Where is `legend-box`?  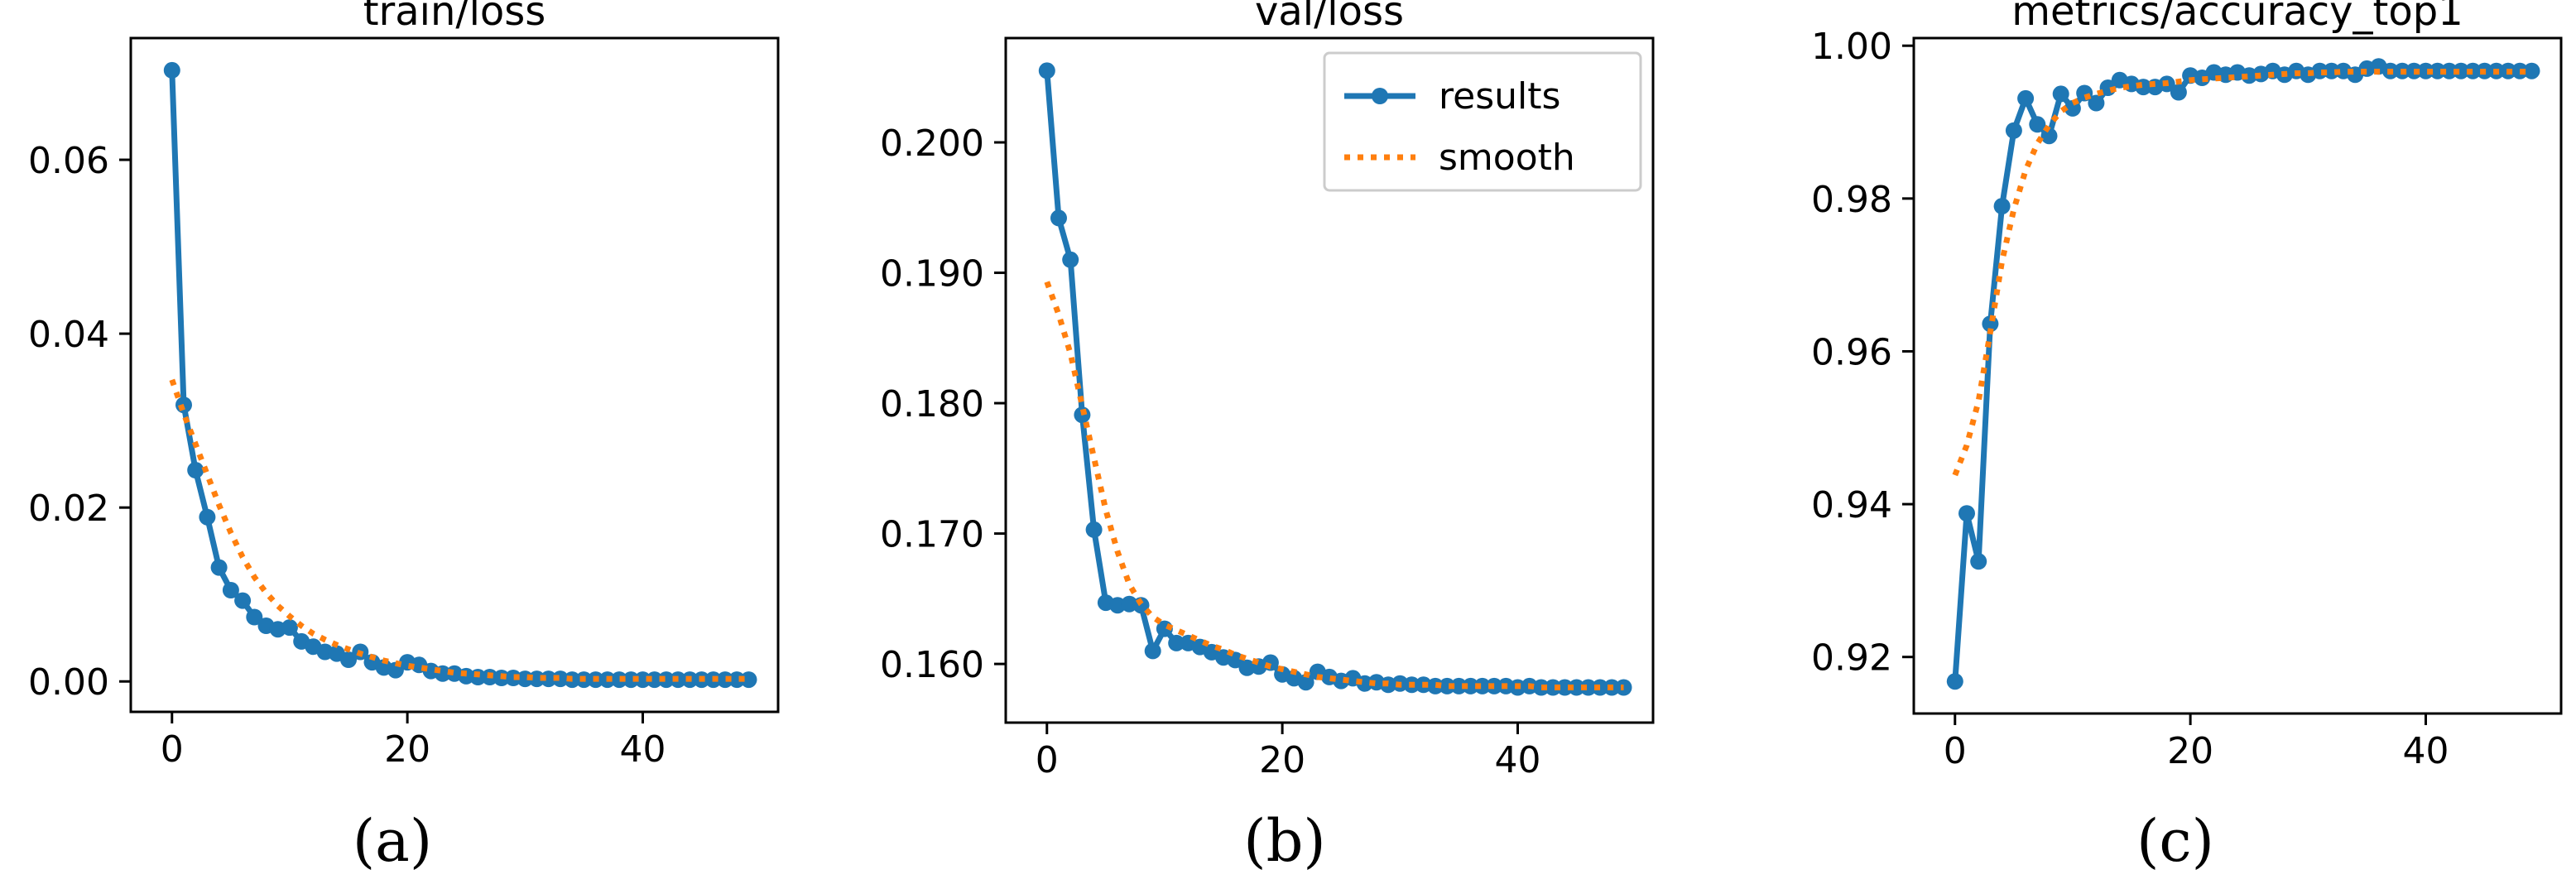 legend-box is located at coordinates (1482, 121).